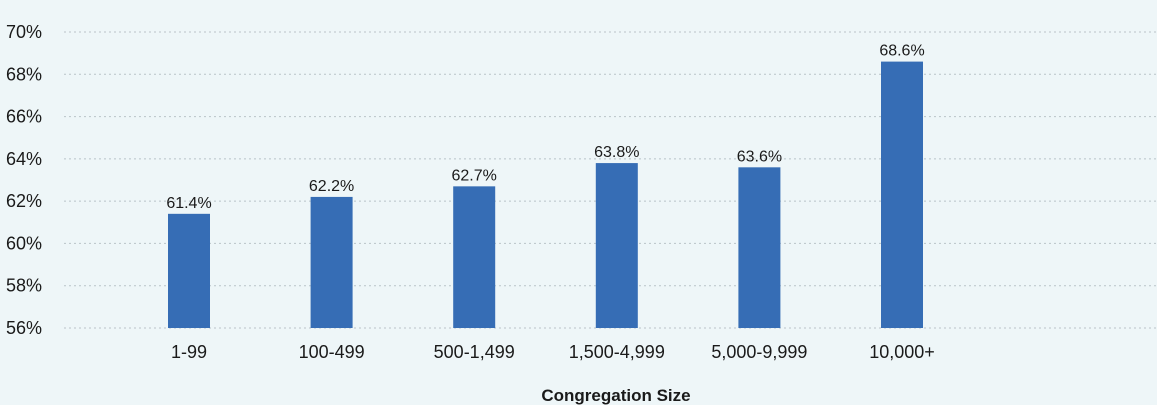 The width and height of the screenshot is (1157, 405). What do you see at coordinates (189, 352) in the screenshot?
I see `x-category-label: 1-99` at bounding box center [189, 352].